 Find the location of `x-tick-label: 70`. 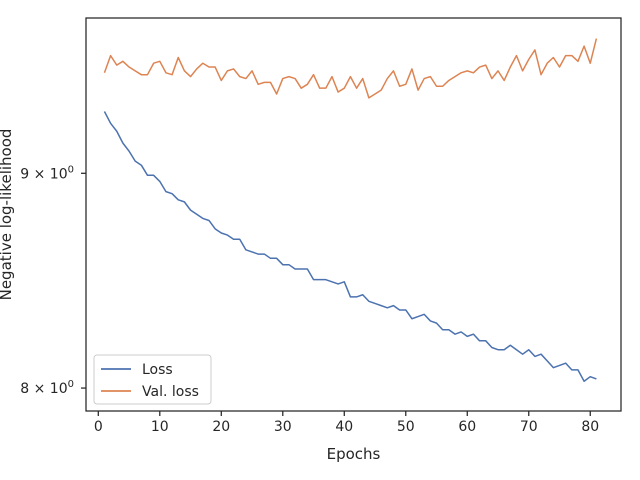

x-tick-label: 70 is located at coordinates (529, 427).